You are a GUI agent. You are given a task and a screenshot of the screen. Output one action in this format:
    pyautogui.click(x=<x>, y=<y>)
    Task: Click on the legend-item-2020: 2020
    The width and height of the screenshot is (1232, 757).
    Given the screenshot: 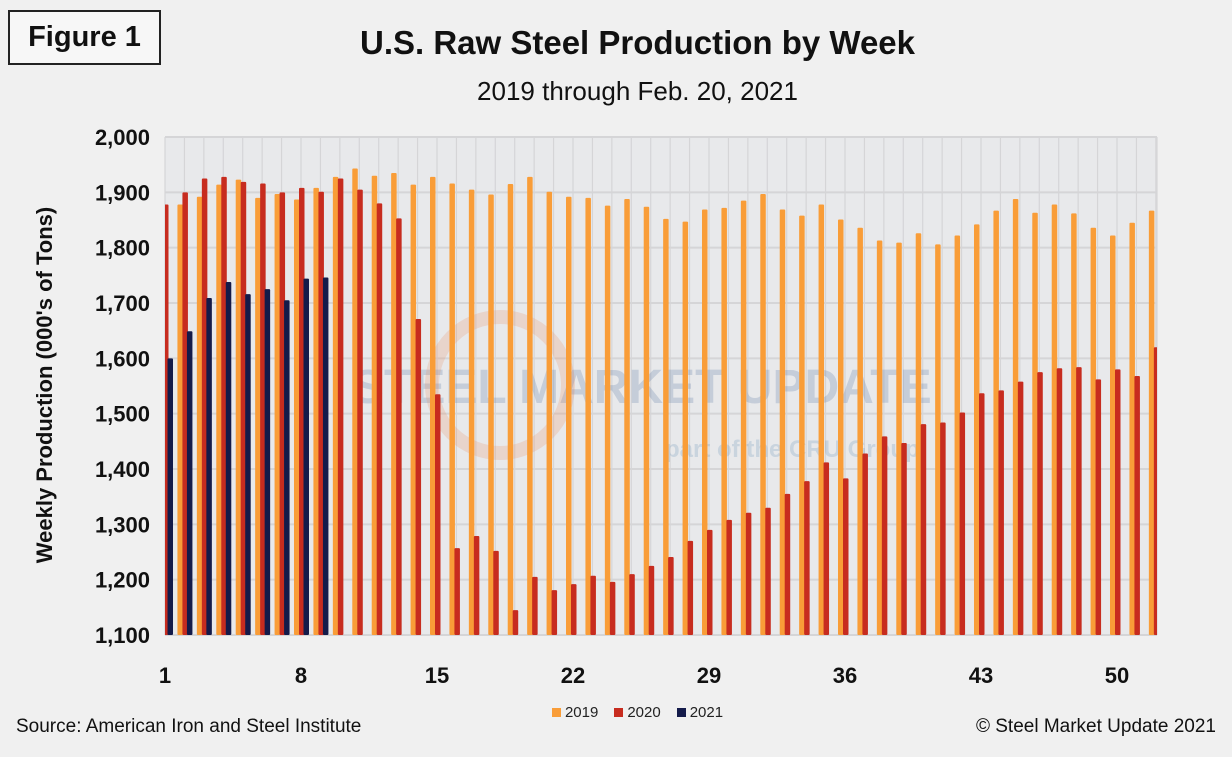 What is the action you would take?
    pyautogui.click(x=637, y=712)
    